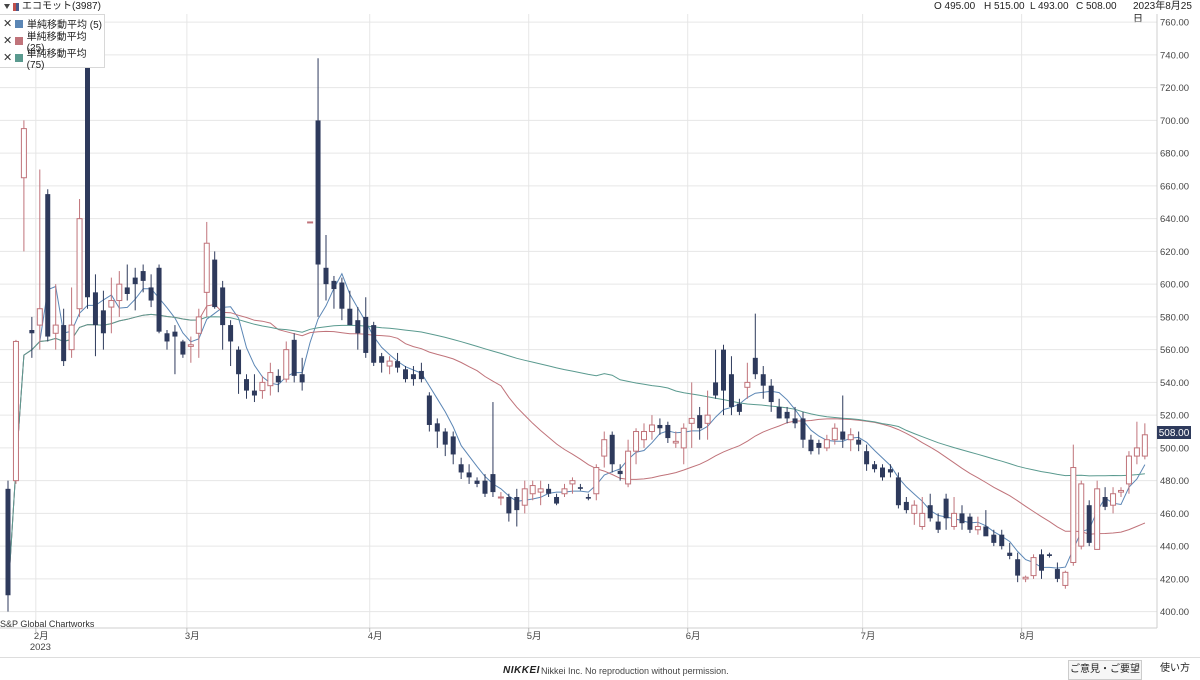  I want to click on legend-swatch-sma75, so click(19, 57).